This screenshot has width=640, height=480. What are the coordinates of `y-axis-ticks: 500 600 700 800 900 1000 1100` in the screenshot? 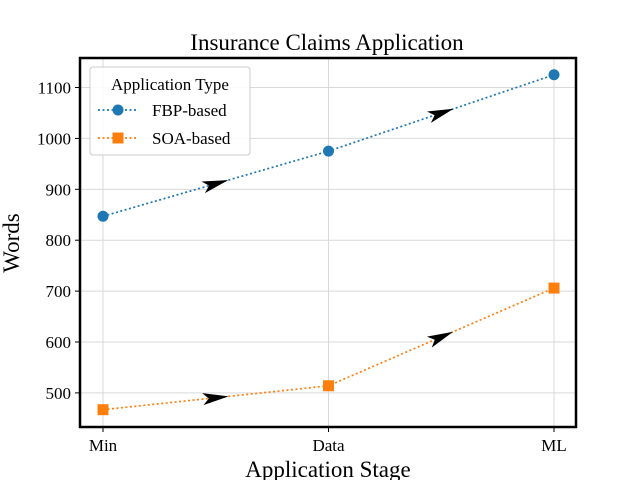 It's located at (58, 241).